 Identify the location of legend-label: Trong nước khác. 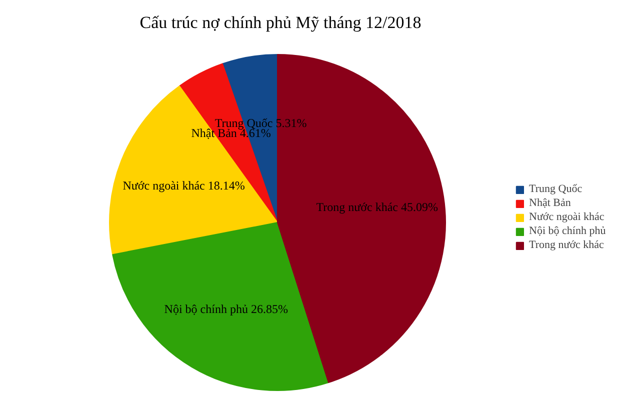
(566, 245).